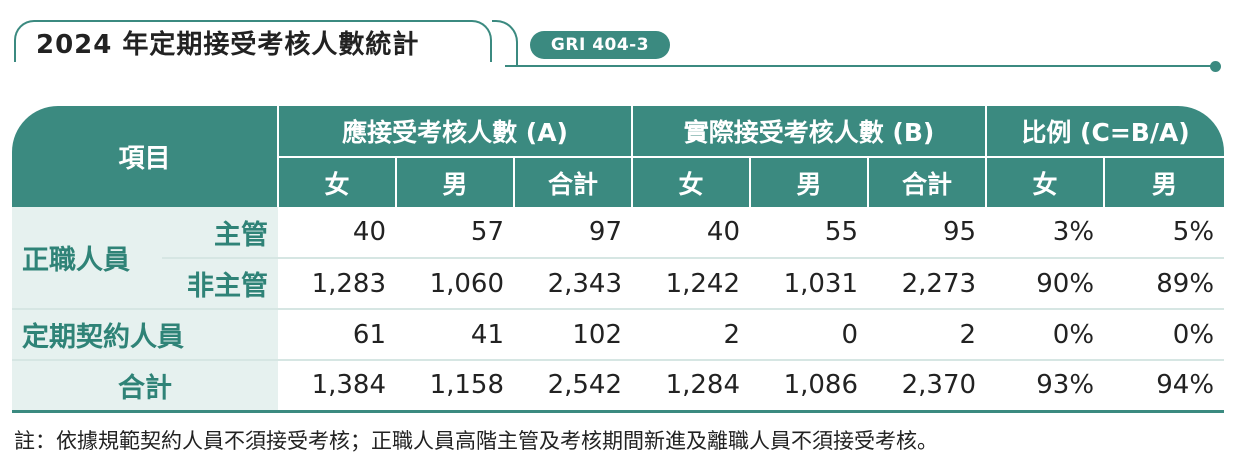 The height and width of the screenshot is (472, 1240). I want to click on cell-contract-c-female: 0%, so click(1045, 335).